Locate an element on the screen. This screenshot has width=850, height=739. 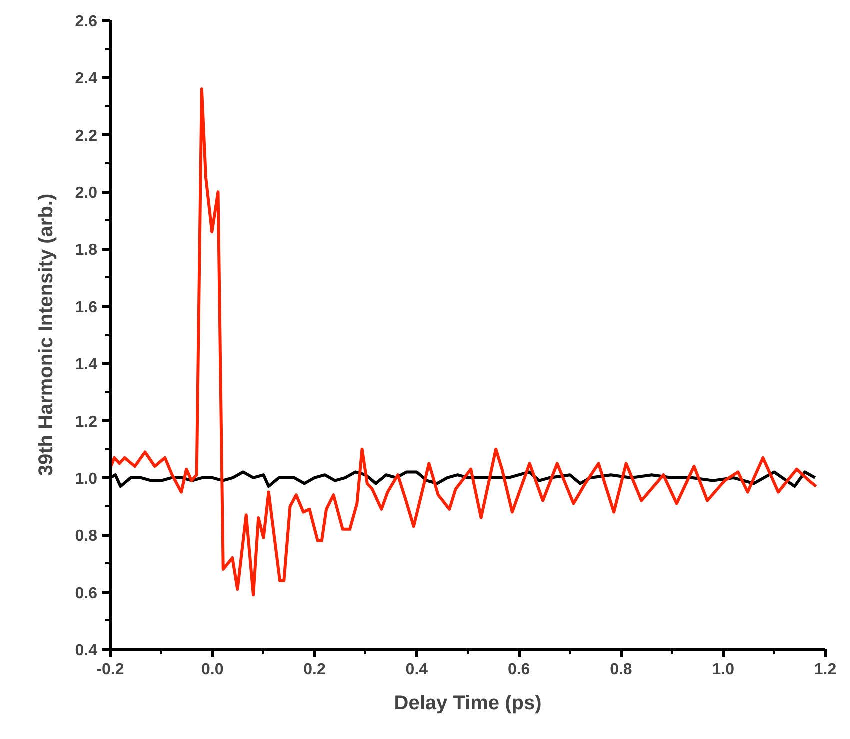
y-tick-label: 1.0 is located at coordinates (86, 479).